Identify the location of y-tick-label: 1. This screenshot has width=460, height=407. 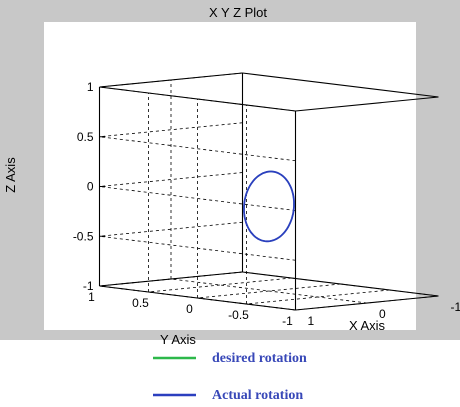
(91, 297).